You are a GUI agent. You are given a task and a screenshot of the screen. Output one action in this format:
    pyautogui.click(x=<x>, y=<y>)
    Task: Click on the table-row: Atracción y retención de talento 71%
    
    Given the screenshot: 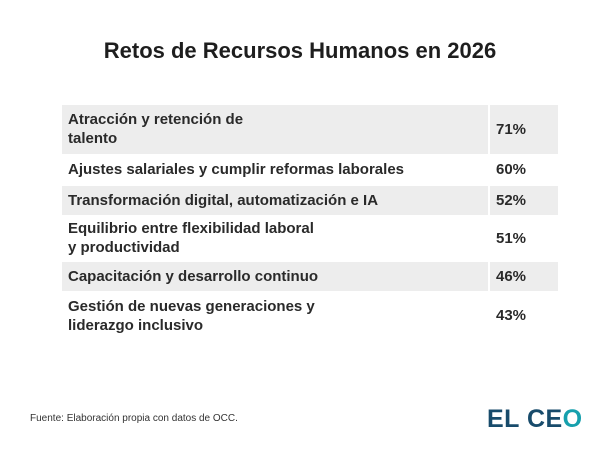 What is the action you would take?
    pyautogui.click(x=310, y=129)
    